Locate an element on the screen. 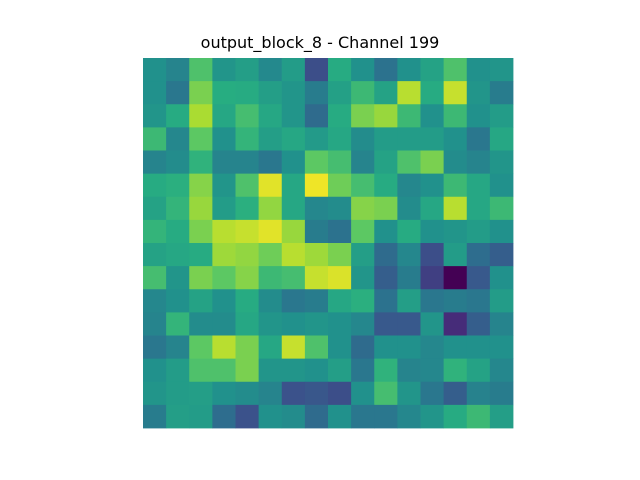 The height and width of the screenshot is (480, 640). heatmap-cell-r5-c7 is located at coordinates (316, 185).